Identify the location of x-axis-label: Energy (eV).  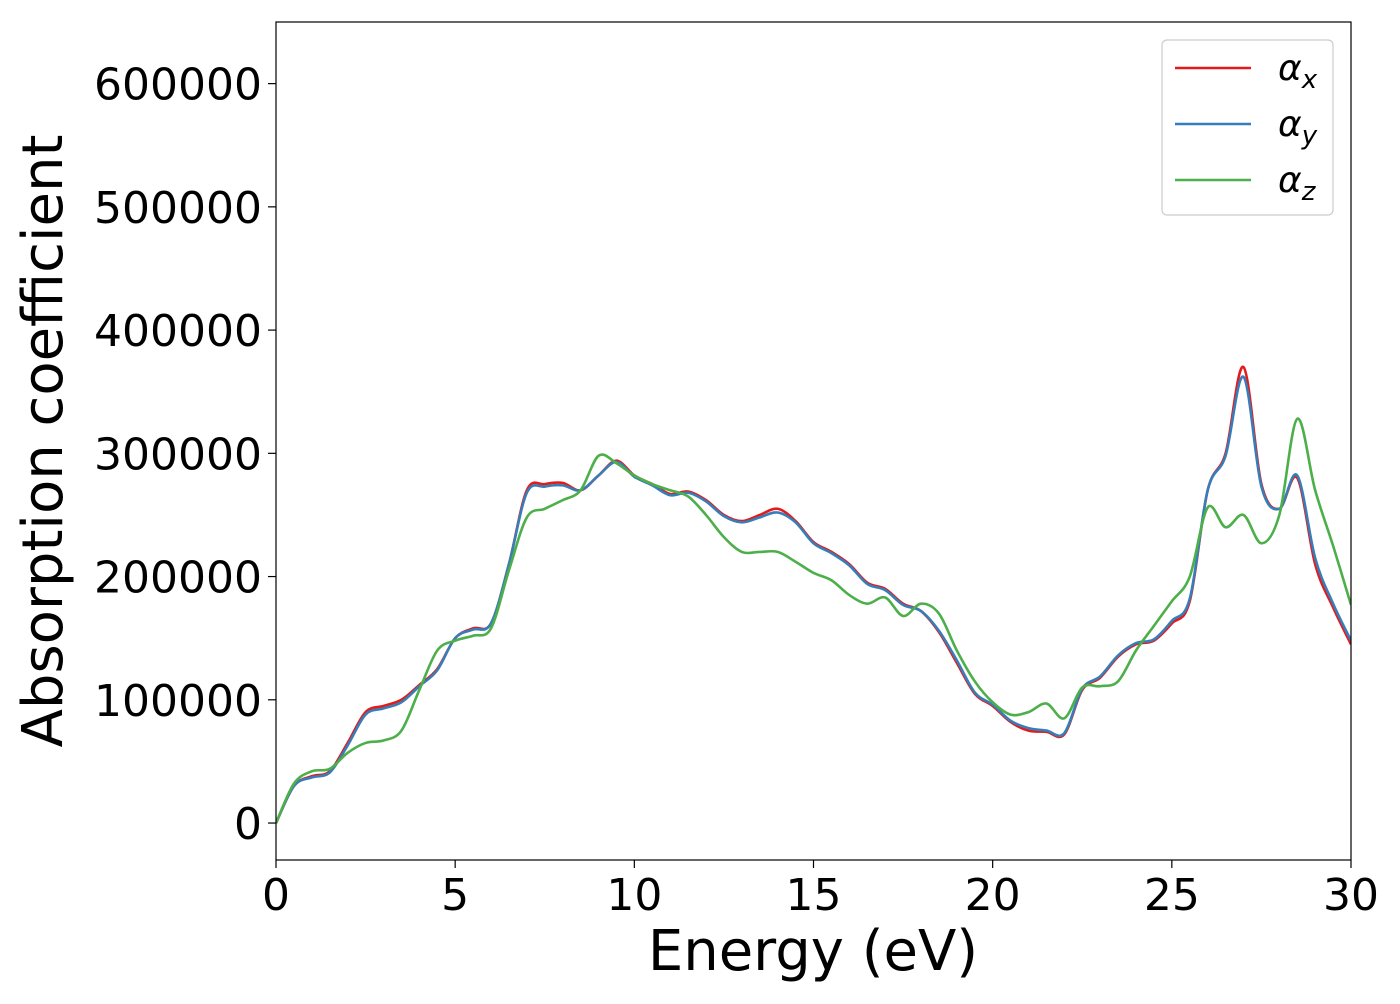
(813, 951).